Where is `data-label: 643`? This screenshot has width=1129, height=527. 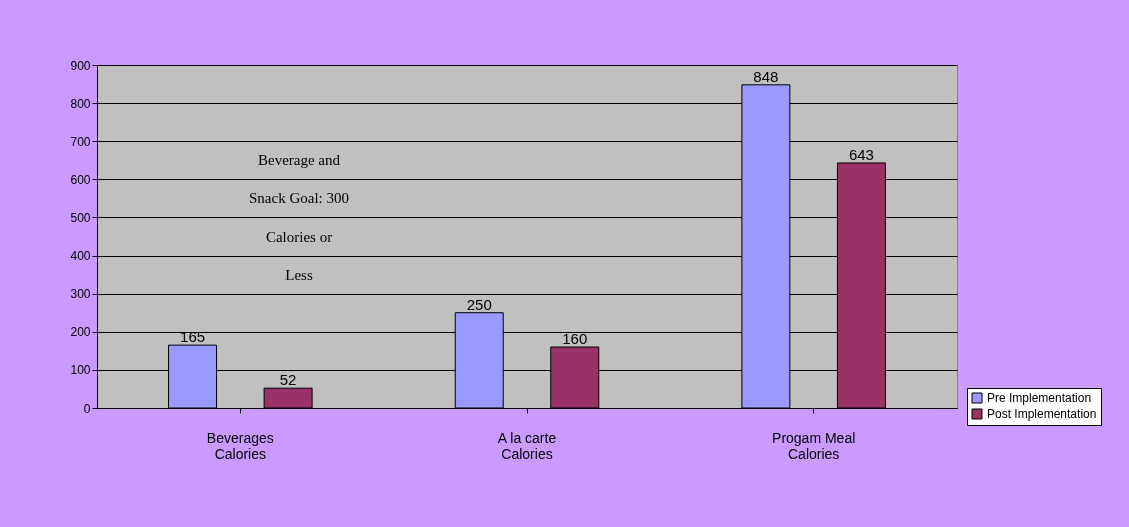
data-label: 643 is located at coordinates (861, 154).